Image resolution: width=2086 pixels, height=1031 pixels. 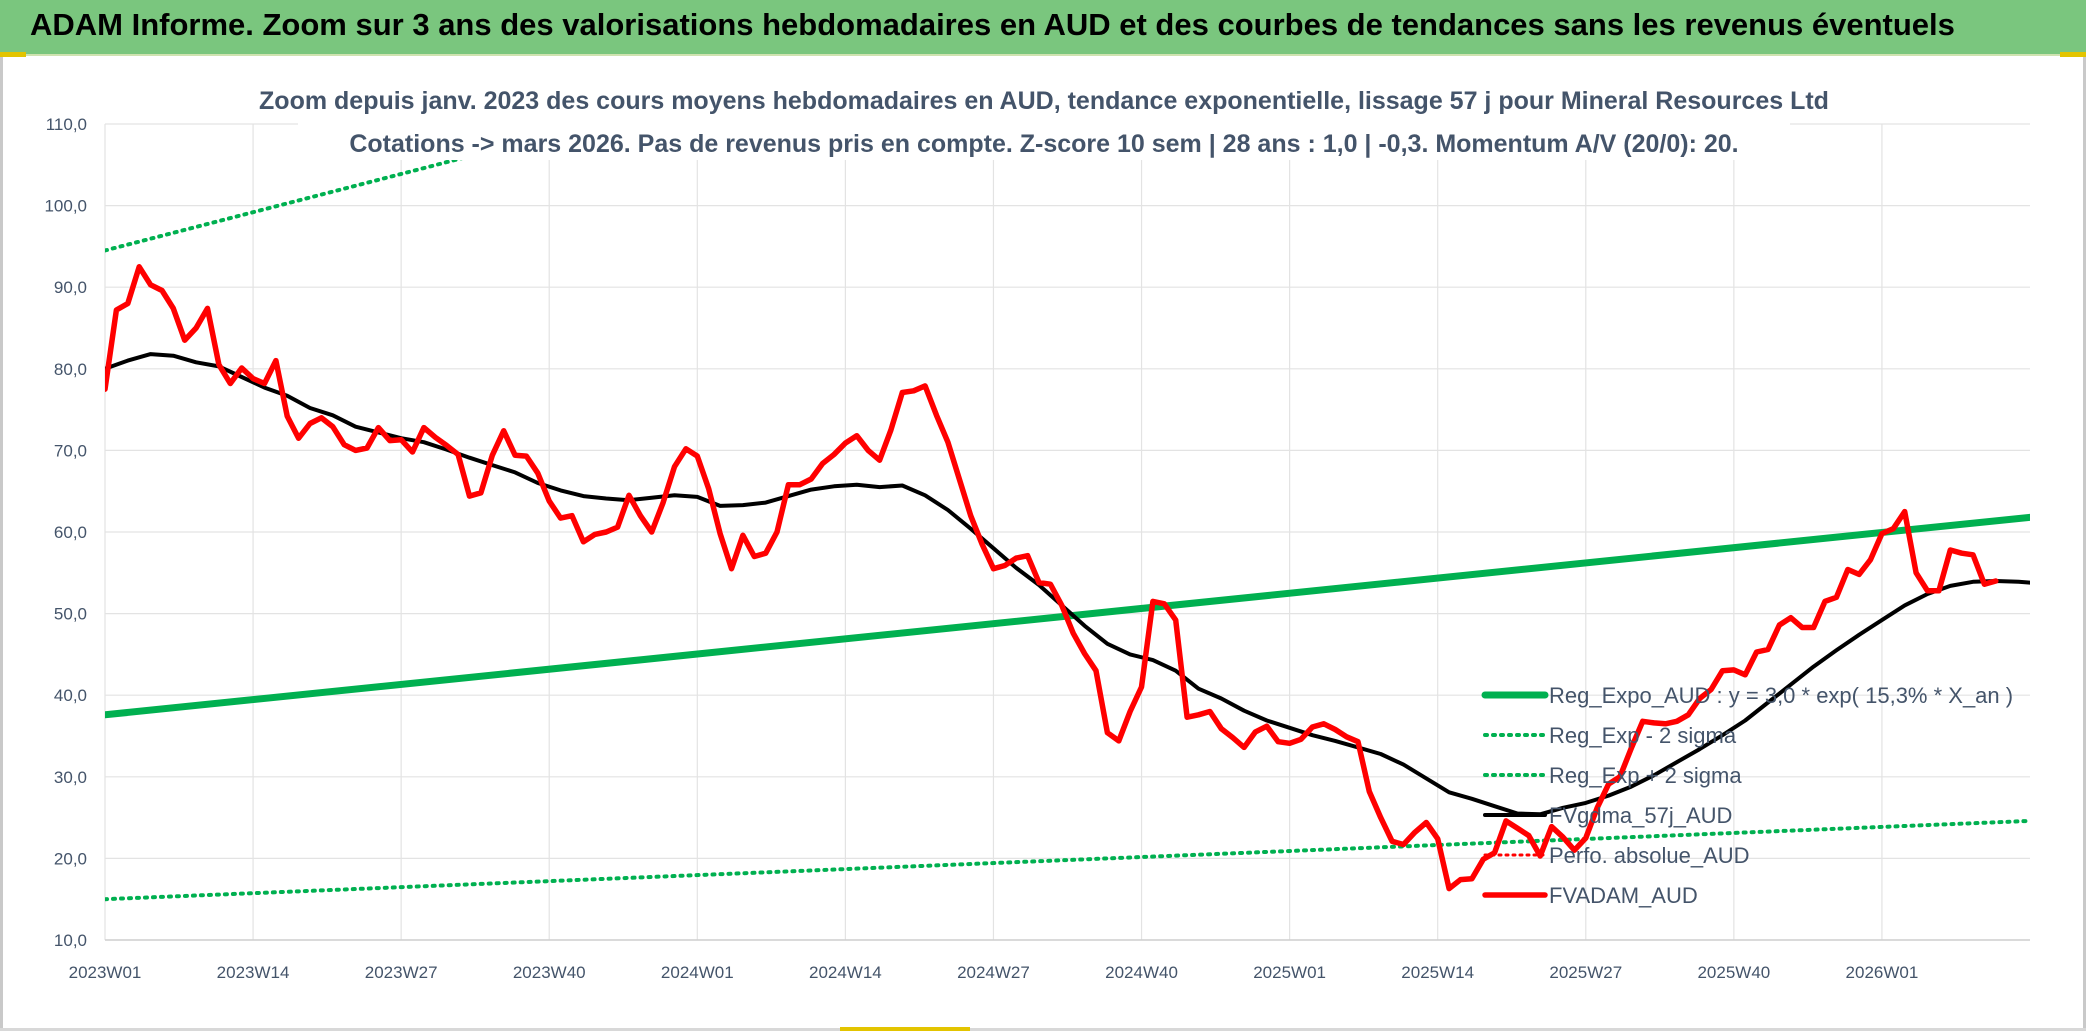 I want to click on corner-marker-right, so click(x=2073, y=54).